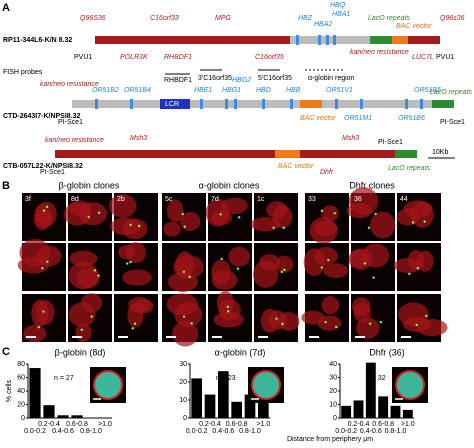 Image resolution: width=474 pixels, height=448 pixels. What do you see at coordinates (215, 78) in the screenshot?
I see `probe-label: 3'C16orf35` at bounding box center [215, 78].